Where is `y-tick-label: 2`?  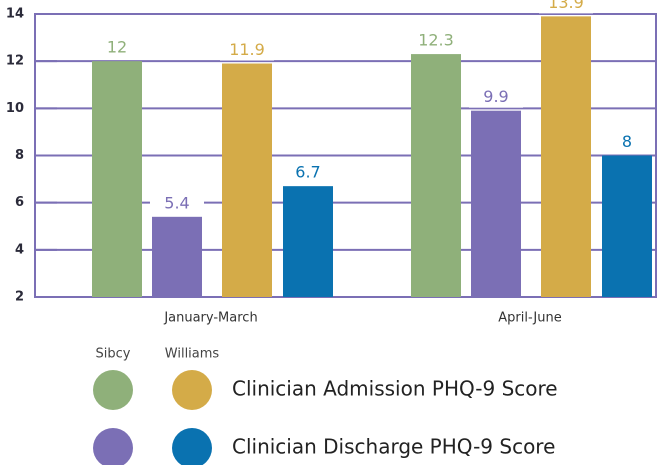 y-tick-label: 2 is located at coordinates (19, 297).